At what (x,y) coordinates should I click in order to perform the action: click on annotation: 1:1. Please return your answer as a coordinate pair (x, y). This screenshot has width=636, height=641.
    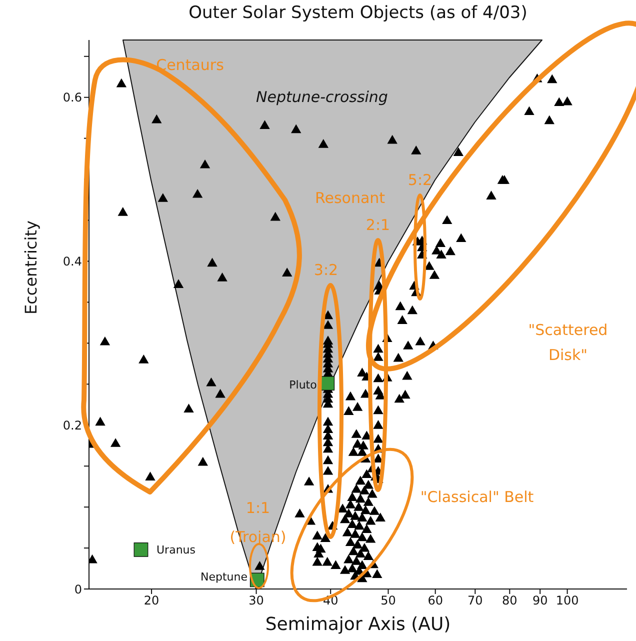
    Looking at the image, I should click on (258, 508).